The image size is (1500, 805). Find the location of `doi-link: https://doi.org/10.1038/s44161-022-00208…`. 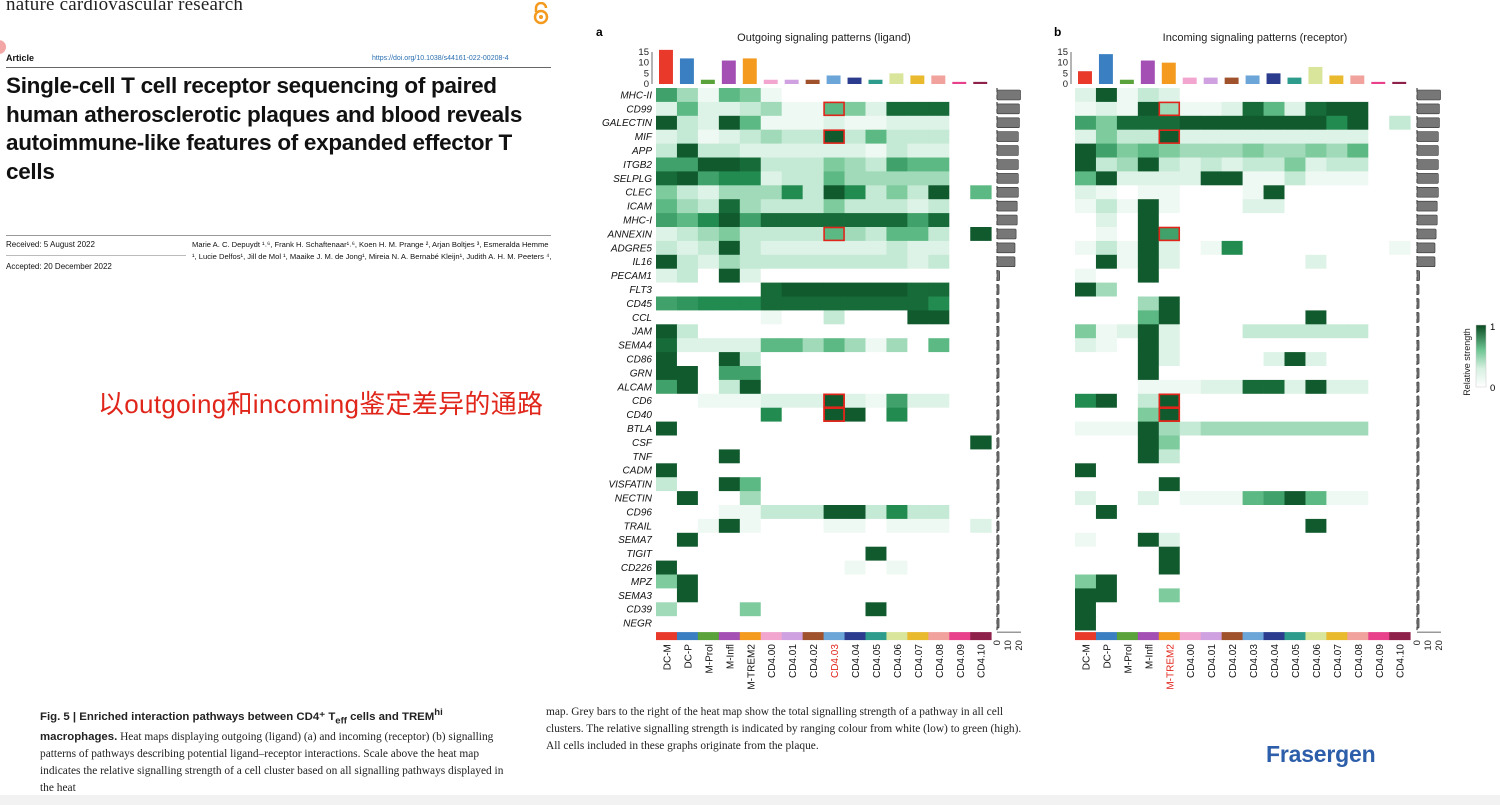

doi-link: https://doi.org/10.1038/s44161-022-00208… is located at coordinates (440, 58).